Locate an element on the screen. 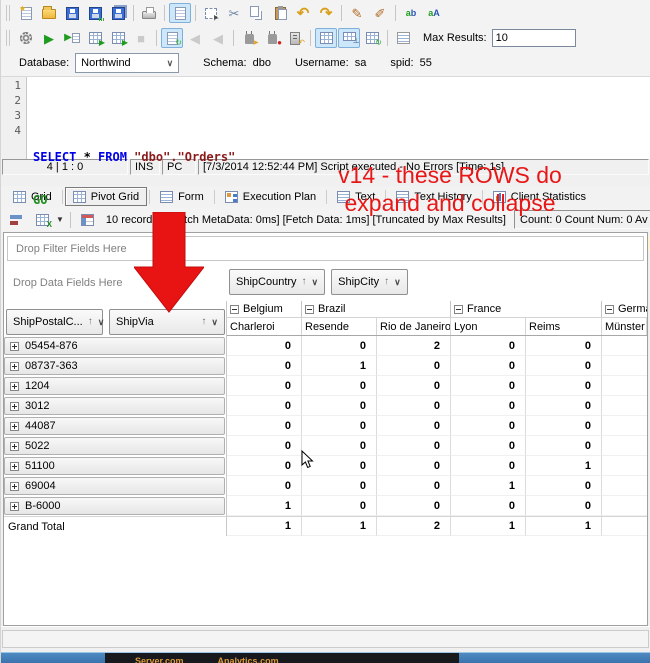 The width and height of the screenshot is (650, 663). country-group: Brazil is located at coordinates (376, 309).